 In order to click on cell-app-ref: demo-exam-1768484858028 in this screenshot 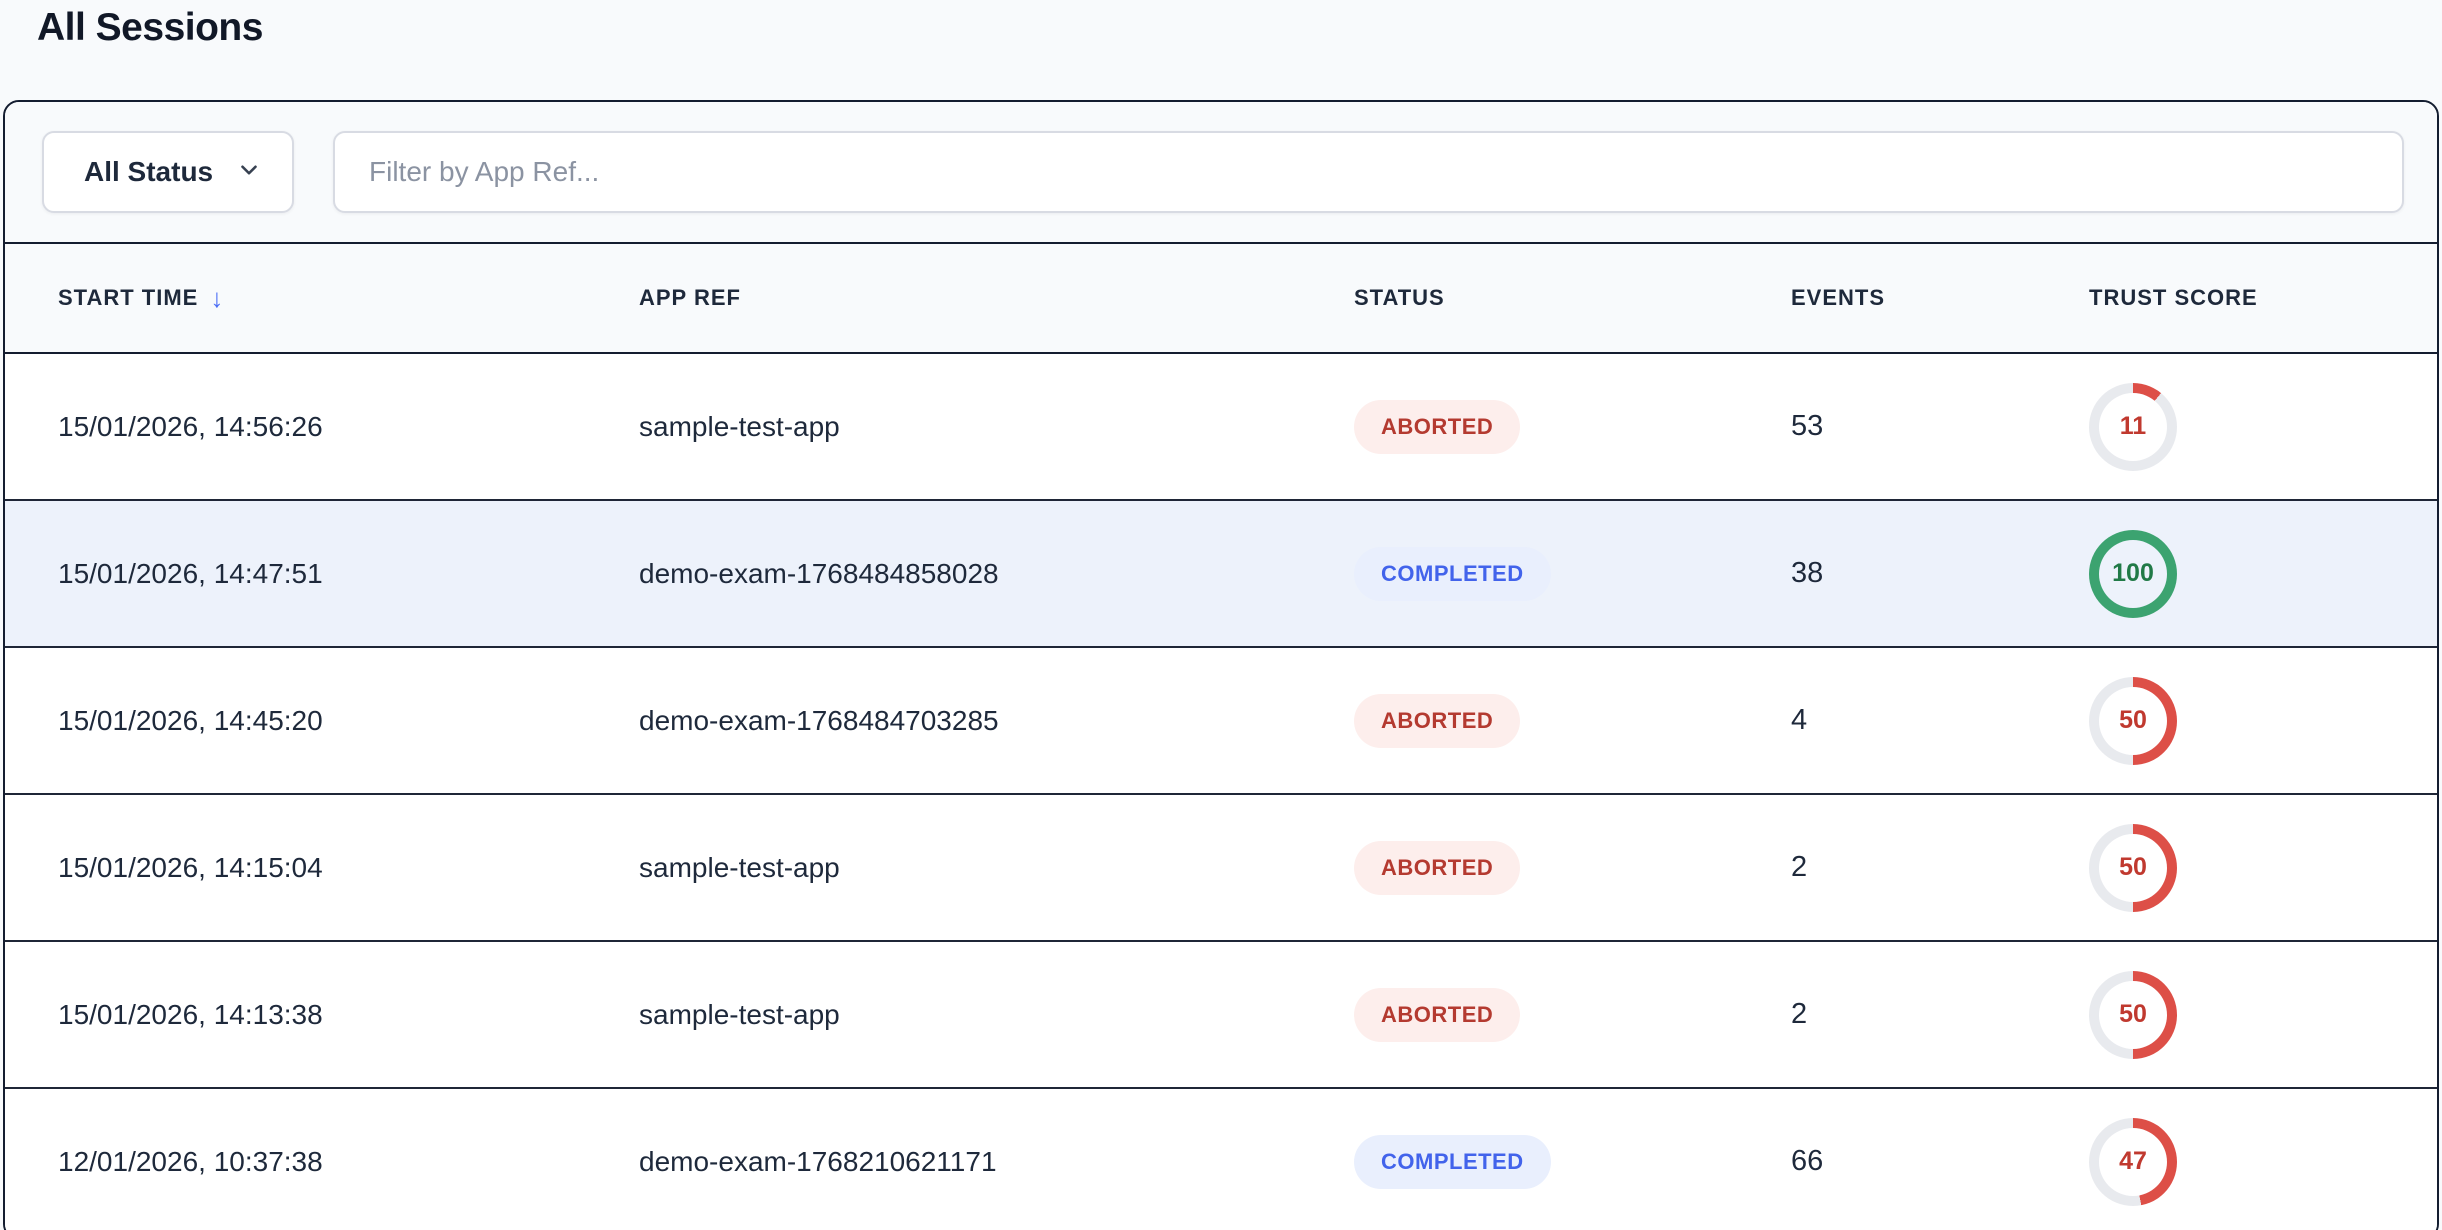, I will do `click(819, 573)`.